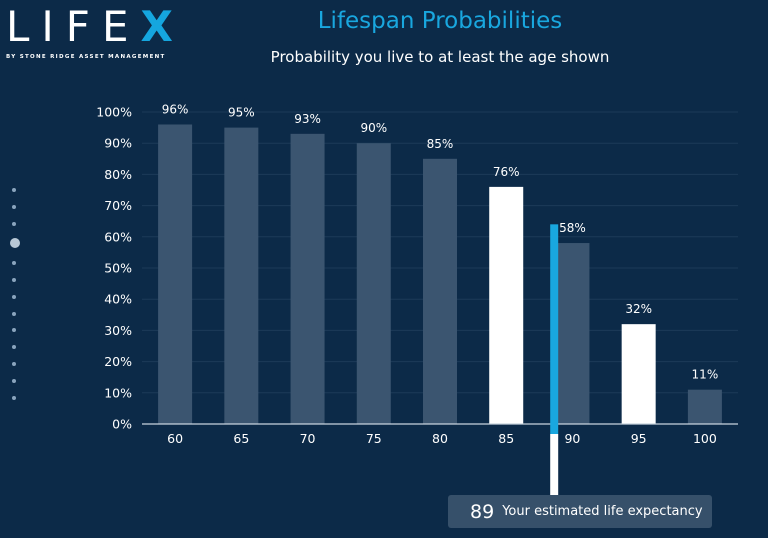 The image size is (768, 538). What do you see at coordinates (118, 143) in the screenshot?
I see `y-tick-label: 90%` at bounding box center [118, 143].